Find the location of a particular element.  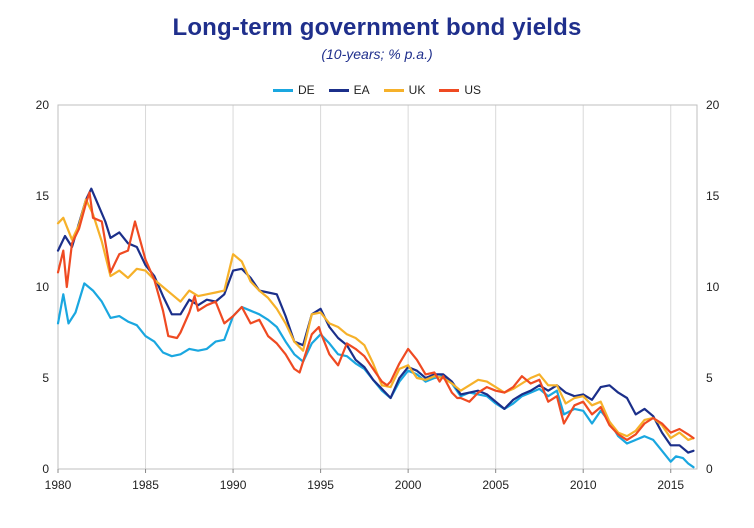

legend-label-us: US is located at coordinates (473, 90).